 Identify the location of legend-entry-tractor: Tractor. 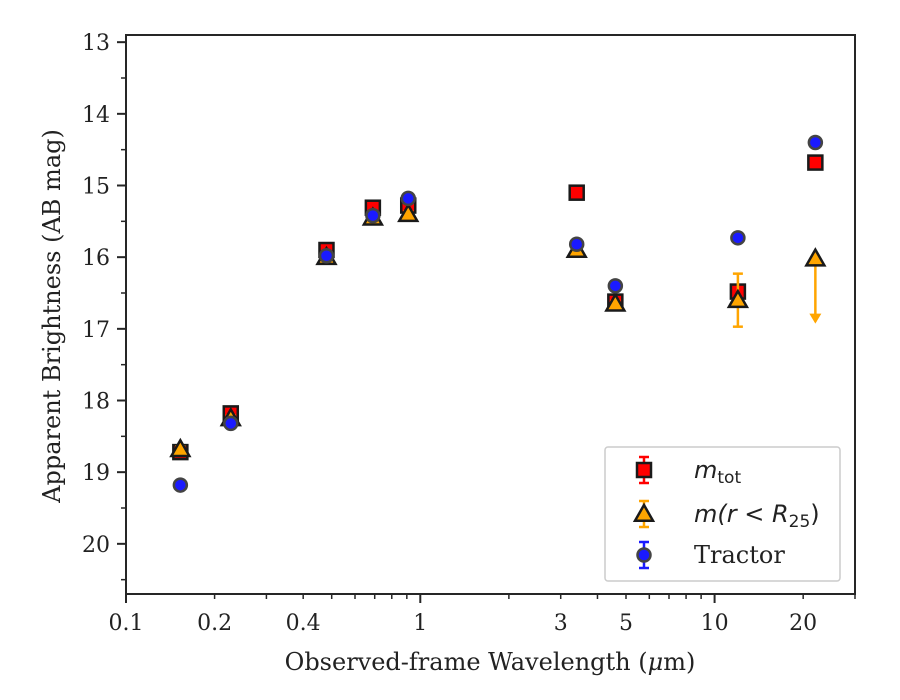
(710, 555).